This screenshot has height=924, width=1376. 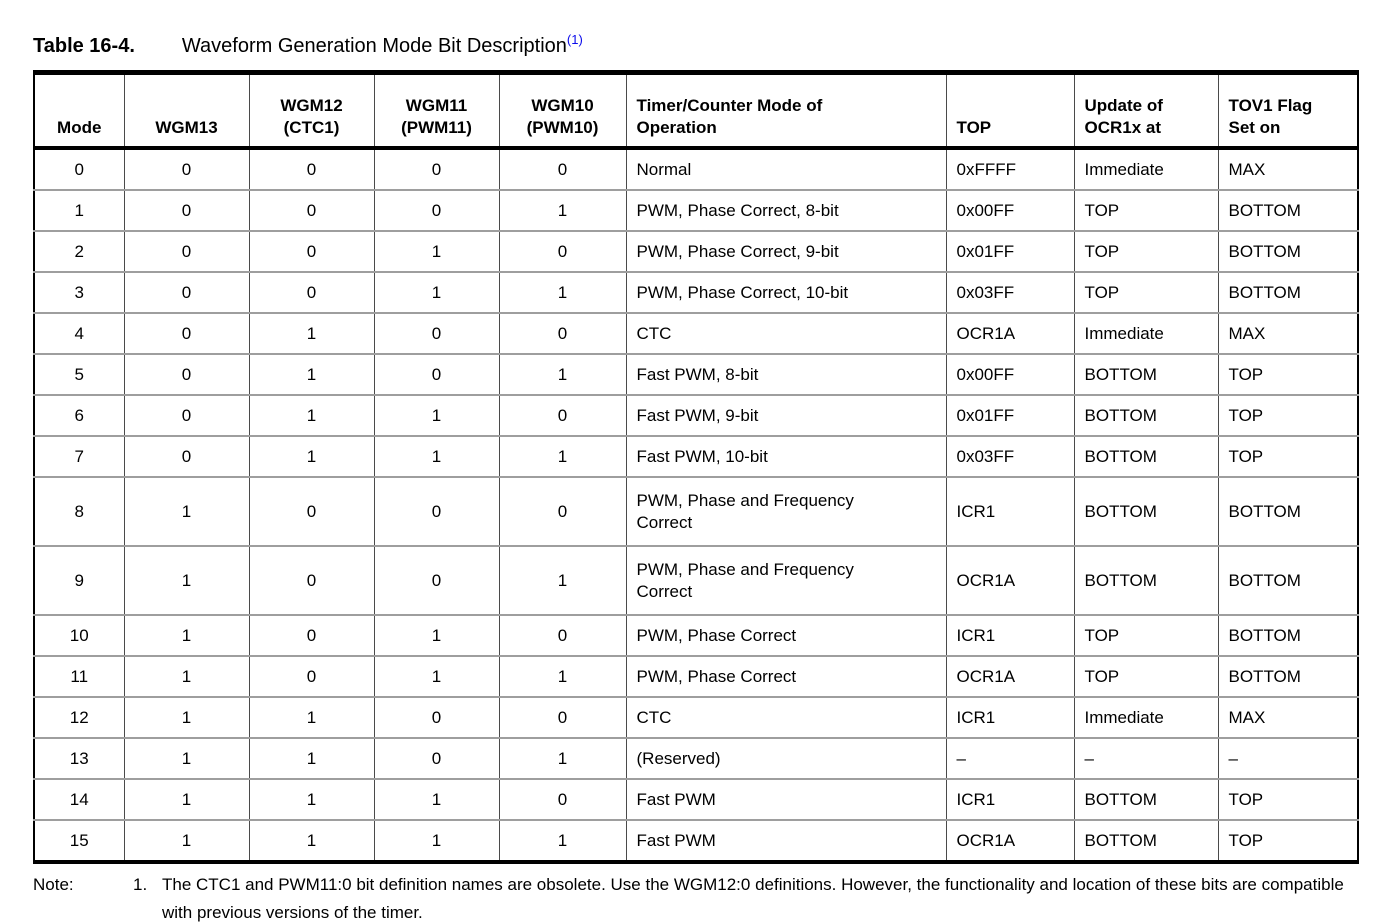 What do you see at coordinates (1009, 758) in the screenshot?
I see `cell-top: –` at bounding box center [1009, 758].